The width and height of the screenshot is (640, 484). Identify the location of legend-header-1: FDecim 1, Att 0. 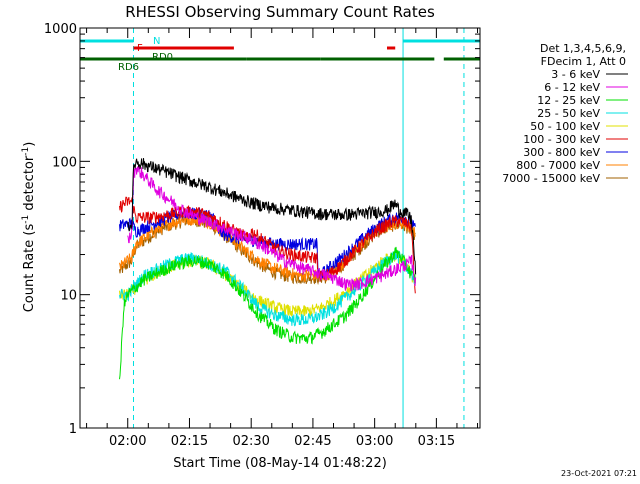
(583, 61).